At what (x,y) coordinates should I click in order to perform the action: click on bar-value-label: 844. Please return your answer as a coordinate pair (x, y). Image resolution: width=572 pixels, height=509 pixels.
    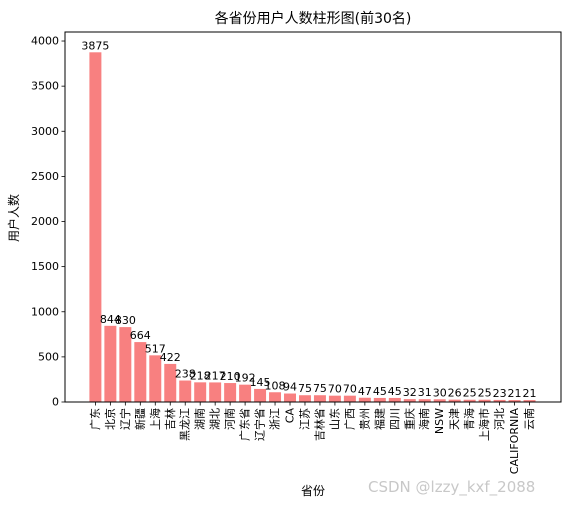
    Looking at the image, I should click on (110, 319).